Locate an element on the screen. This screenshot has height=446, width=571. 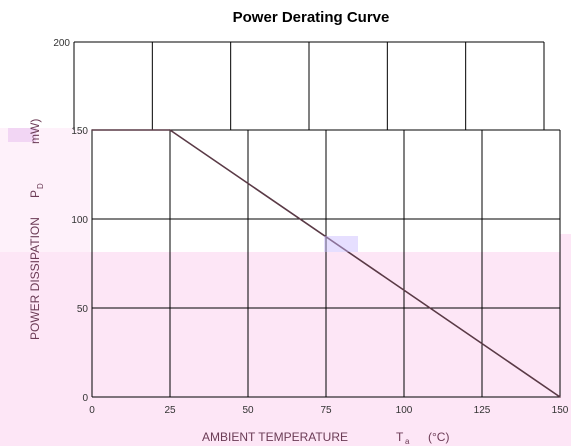
x-tick-labels: 0 25 50 75 100 125 150 is located at coordinates (329, 410).